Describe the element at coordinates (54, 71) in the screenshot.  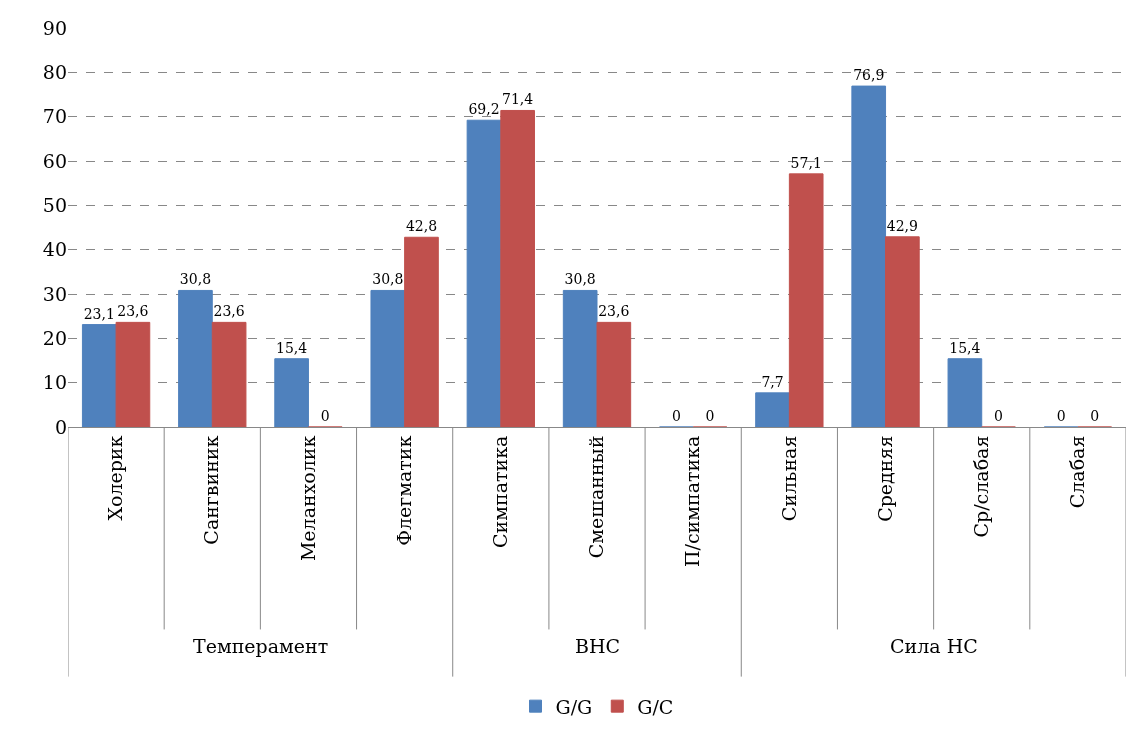
I see `y-tick-label: 80` at that location.